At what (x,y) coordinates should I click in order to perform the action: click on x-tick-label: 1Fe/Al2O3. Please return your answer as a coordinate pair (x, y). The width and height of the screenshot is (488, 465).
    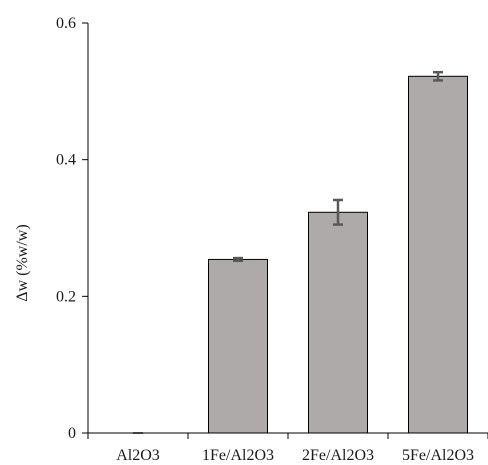
    Looking at the image, I should click on (238, 455).